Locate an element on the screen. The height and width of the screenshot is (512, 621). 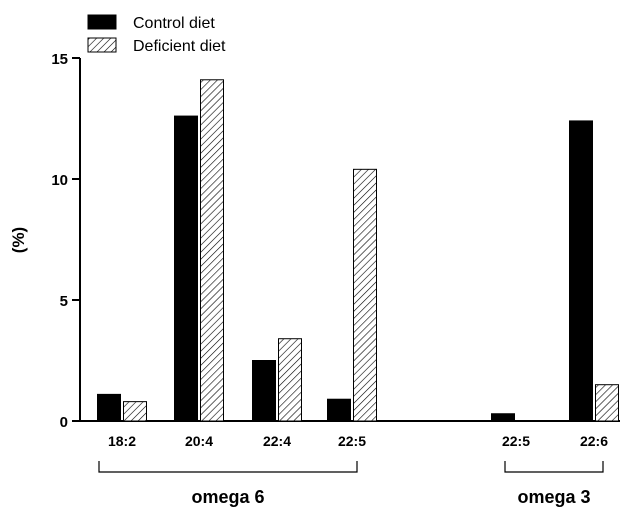
group-label: omega 6 is located at coordinates (227, 497).